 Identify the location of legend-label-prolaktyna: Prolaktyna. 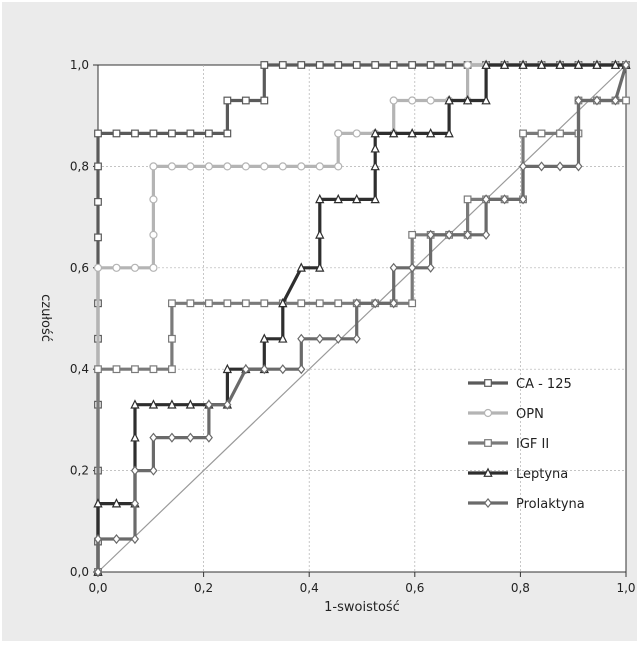
(550, 504).